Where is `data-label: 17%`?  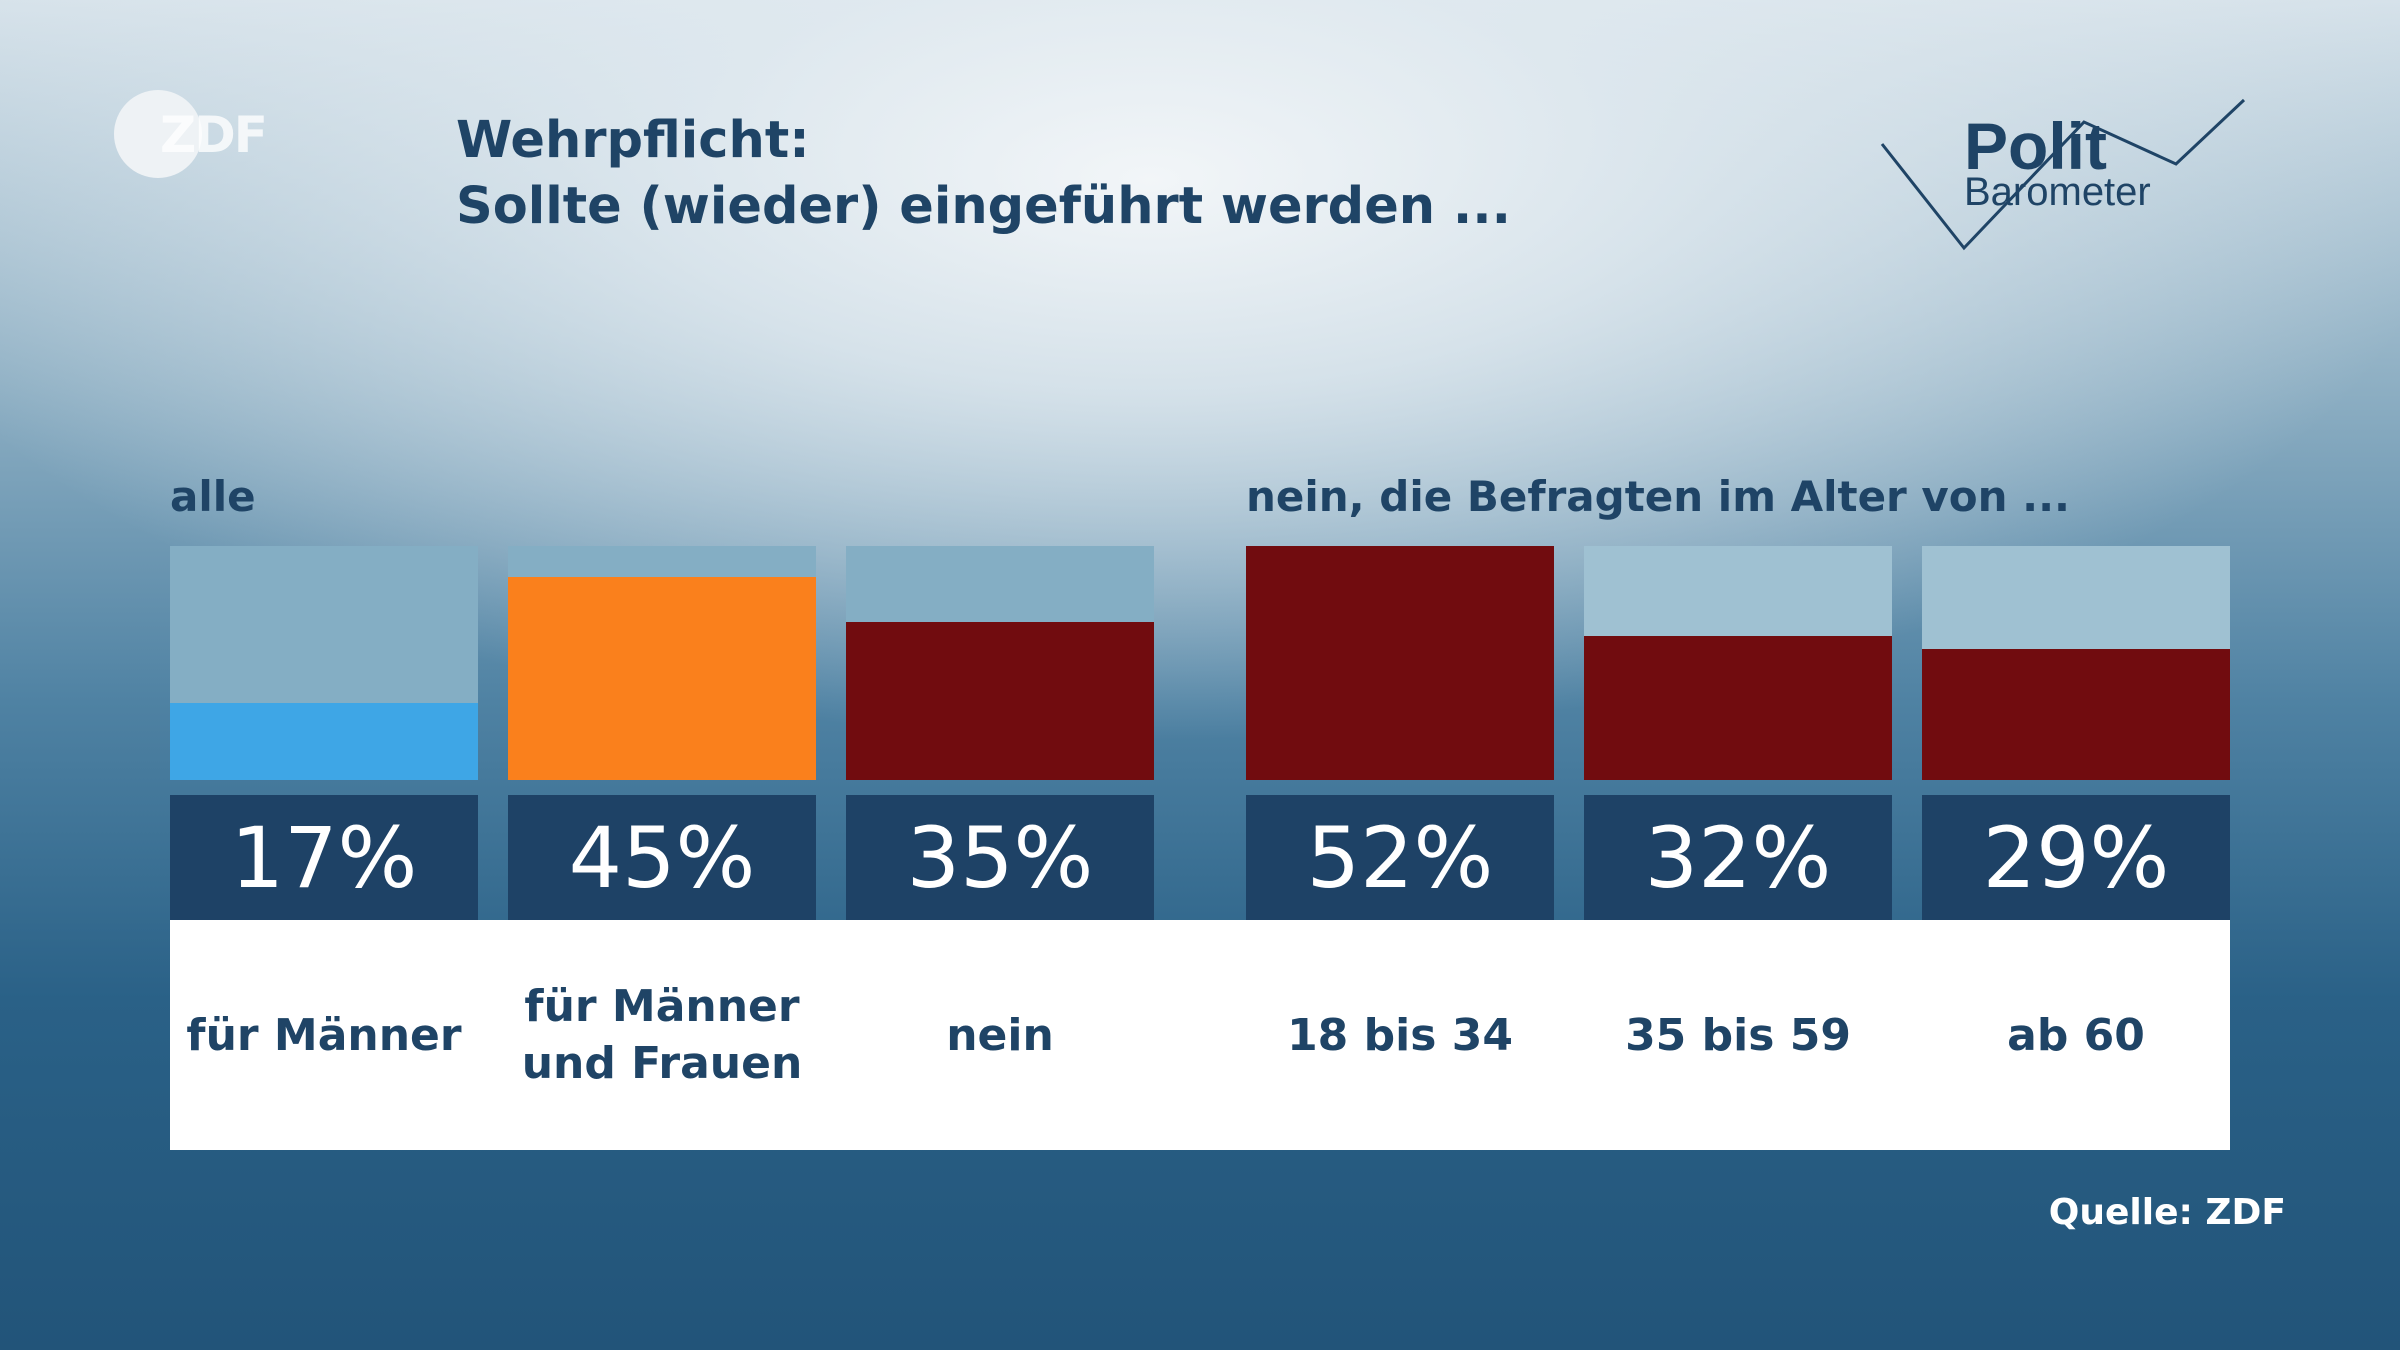
data-label: 17% is located at coordinates (324, 857).